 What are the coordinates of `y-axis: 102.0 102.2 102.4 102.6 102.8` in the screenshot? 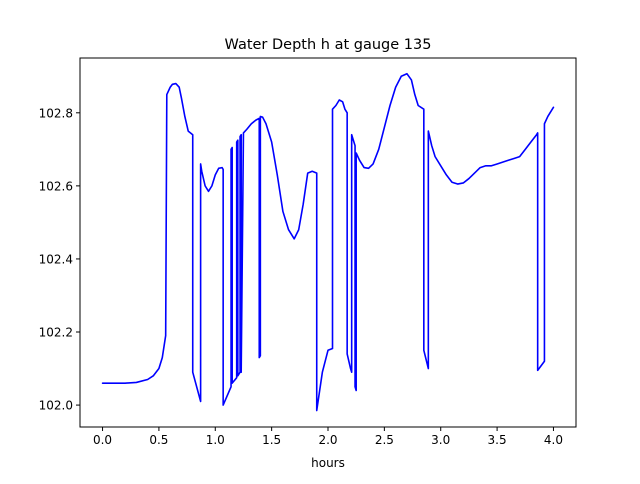 It's located at (59, 259).